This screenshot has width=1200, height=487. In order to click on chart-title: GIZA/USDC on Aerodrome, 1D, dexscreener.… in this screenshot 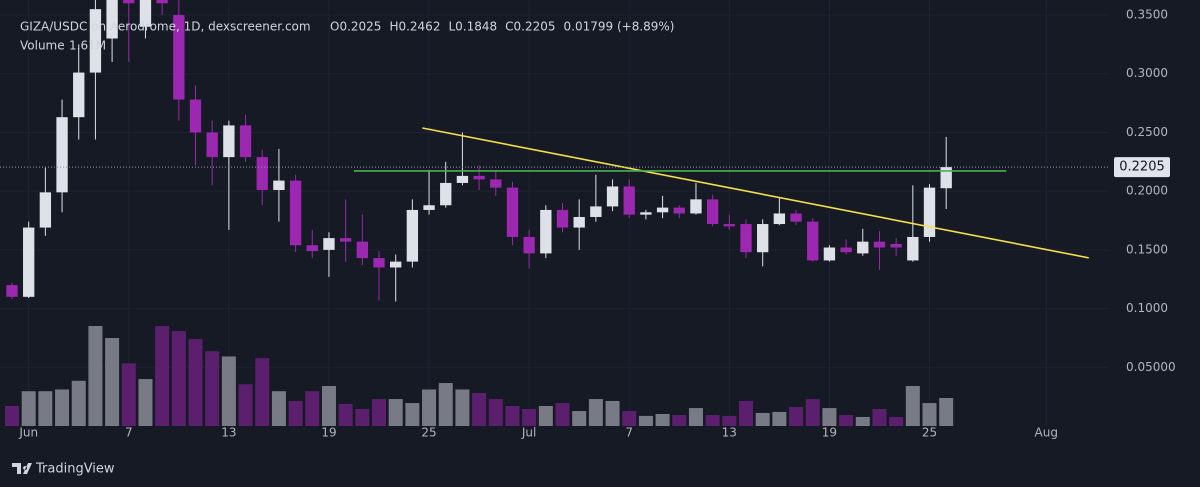, I will do `click(165, 27)`.